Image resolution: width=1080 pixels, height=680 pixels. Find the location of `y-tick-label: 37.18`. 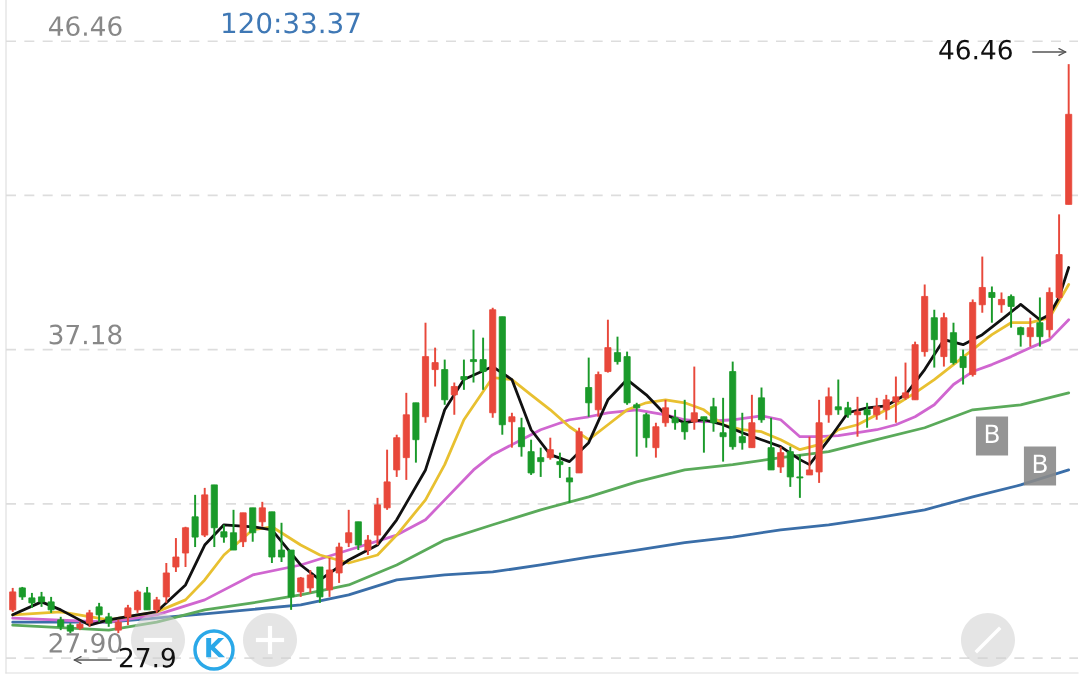

y-tick-label: 37.18 is located at coordinates (85, 334).